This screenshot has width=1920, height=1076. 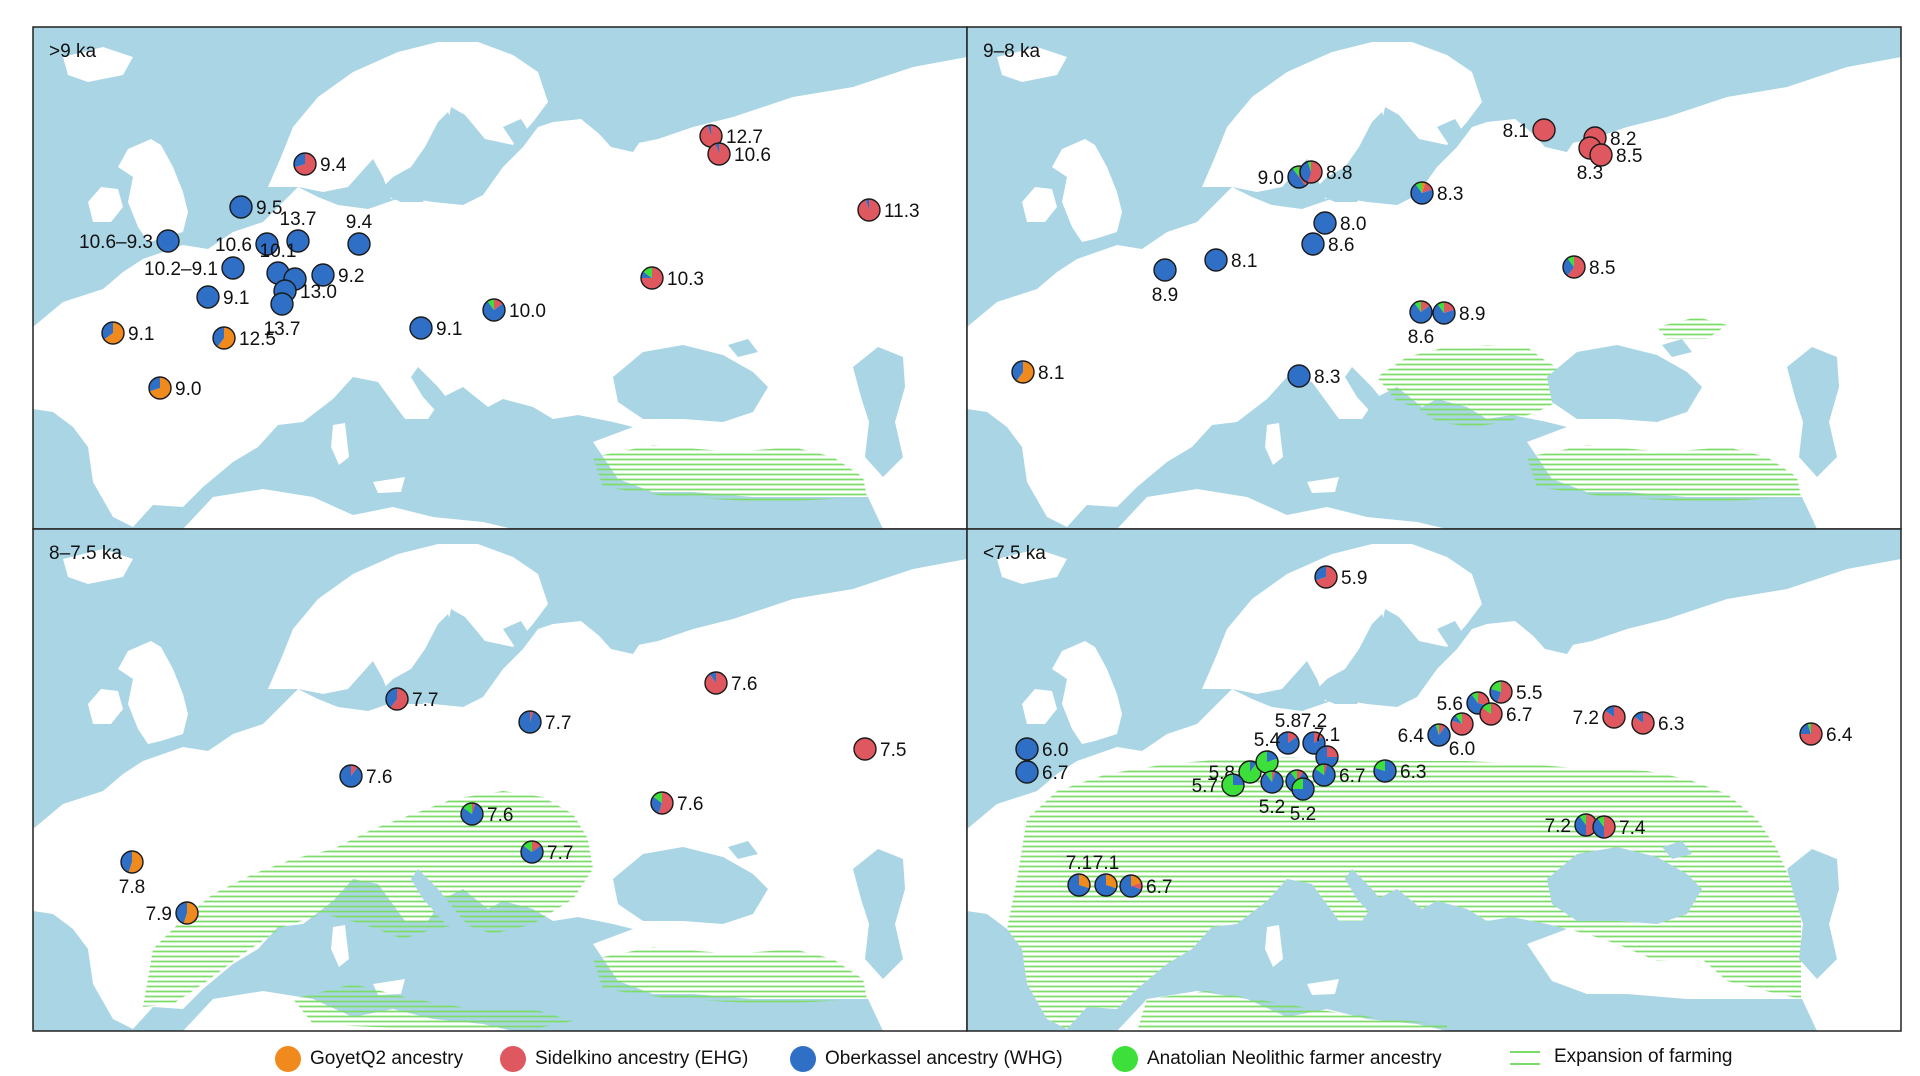 What do you see at coordinates (379, 777) in the screenshot?
I see `site-age-label: 7.6` at bounding box center [379, 777].